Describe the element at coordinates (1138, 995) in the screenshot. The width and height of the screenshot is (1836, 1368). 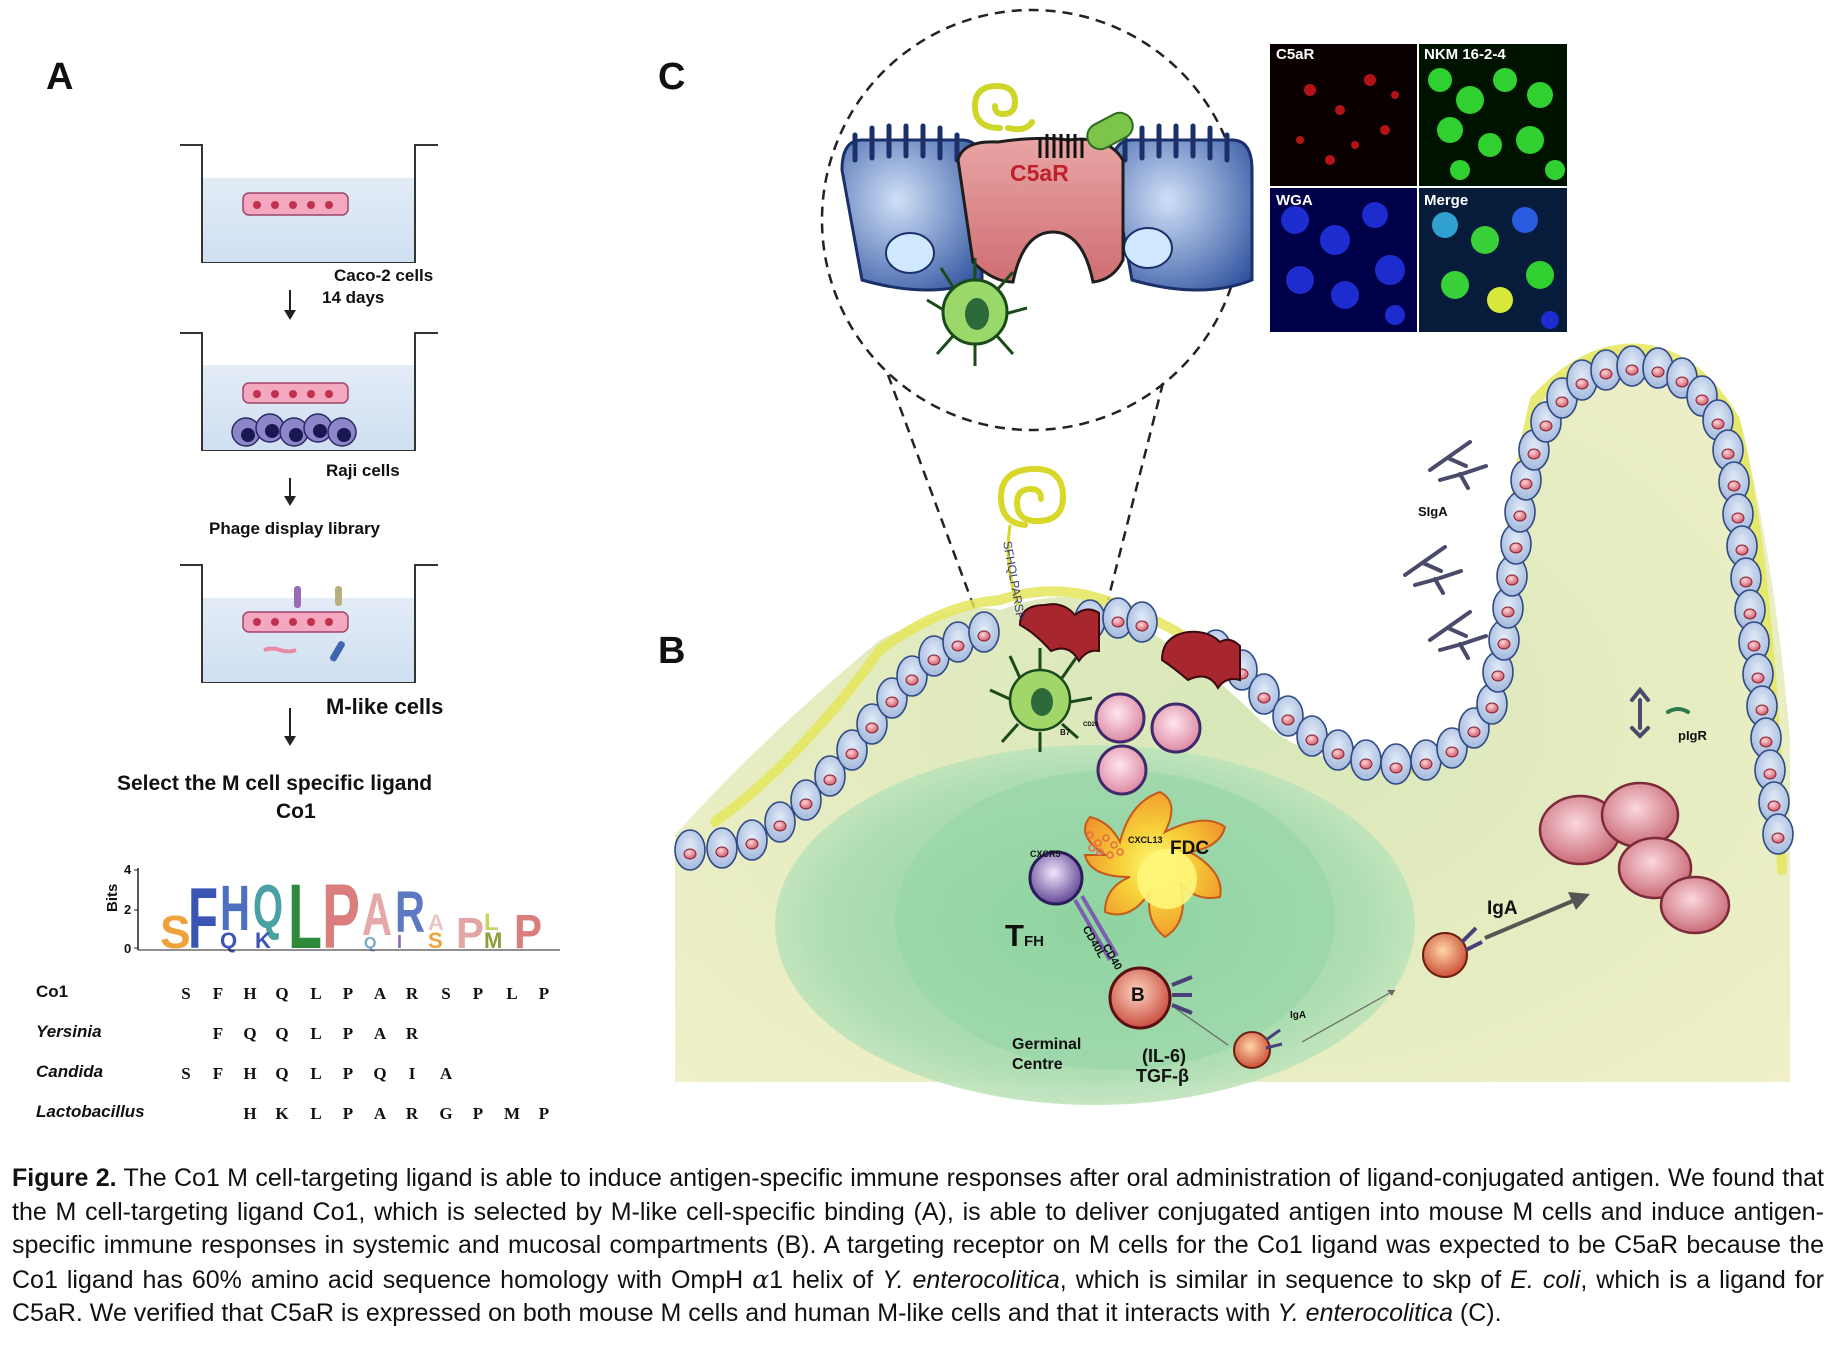
I see `b-cell-label: B` at that location.